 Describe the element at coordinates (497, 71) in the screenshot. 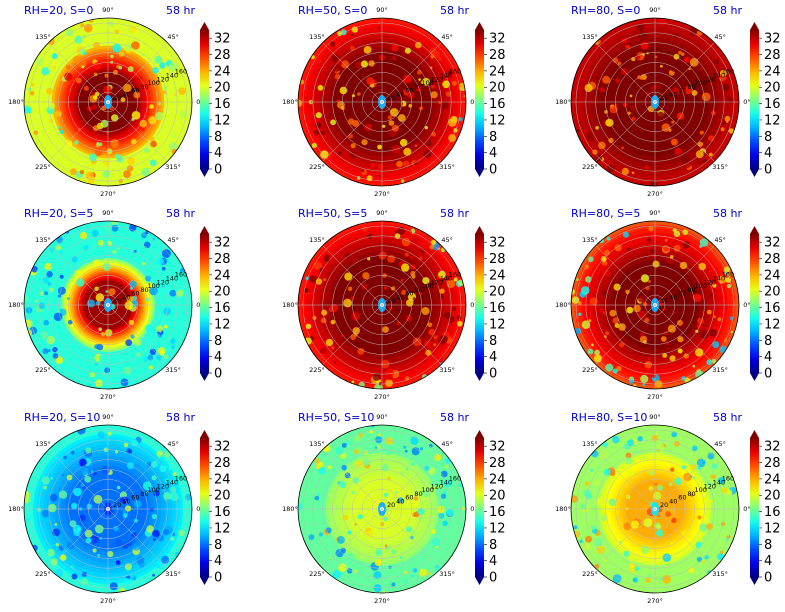

I see `colorbar-tick-label: 24` at that location.